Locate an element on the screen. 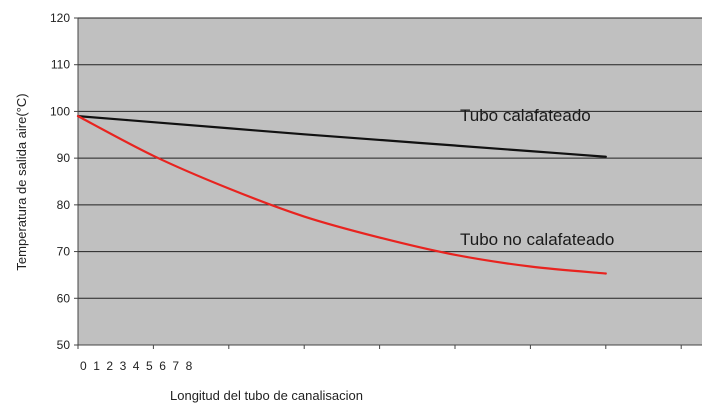 The height and width of the screenshot is (414, 709). x-tick-label: 8 is located at coordinates (189, 366).